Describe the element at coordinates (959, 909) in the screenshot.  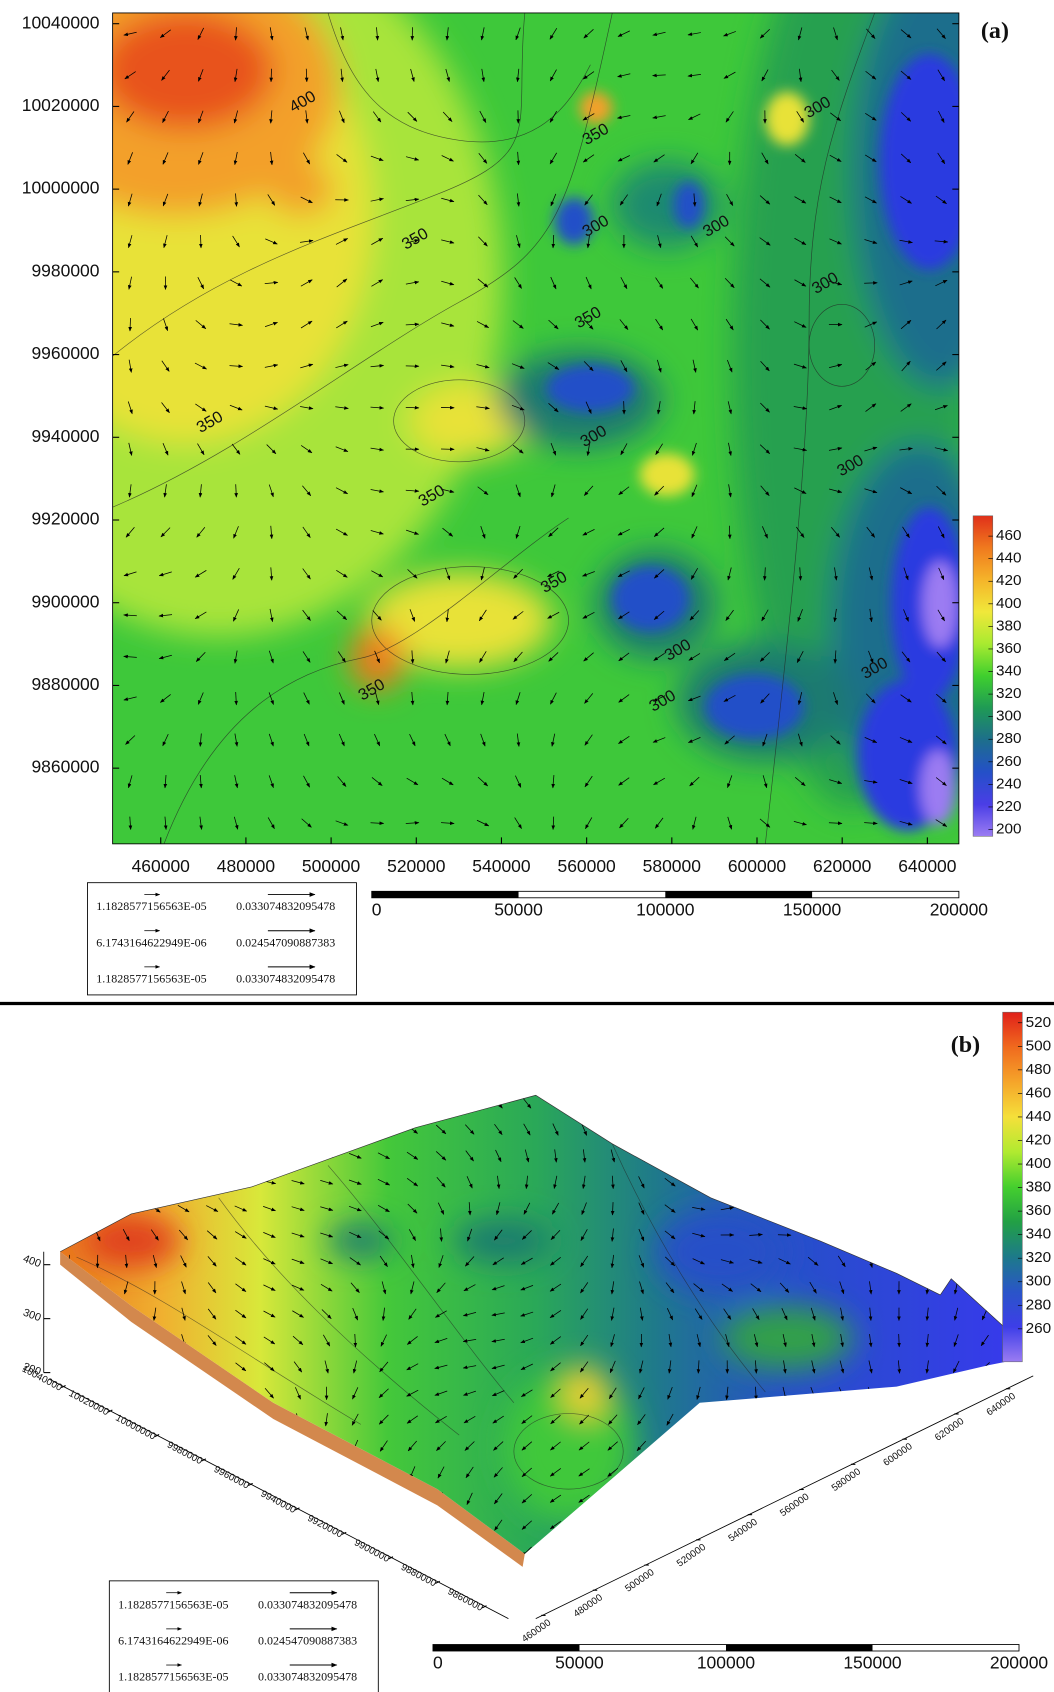
I see `scale-bar-label: 200000` at that location.